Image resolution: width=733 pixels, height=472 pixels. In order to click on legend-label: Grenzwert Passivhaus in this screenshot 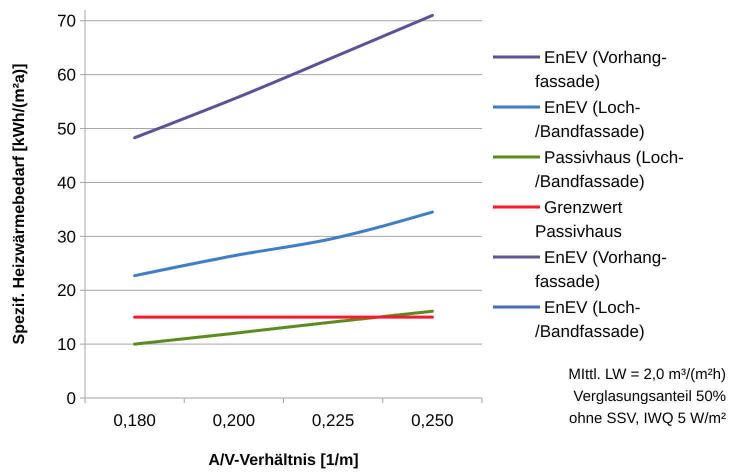, I will do `click(579, 219)`.